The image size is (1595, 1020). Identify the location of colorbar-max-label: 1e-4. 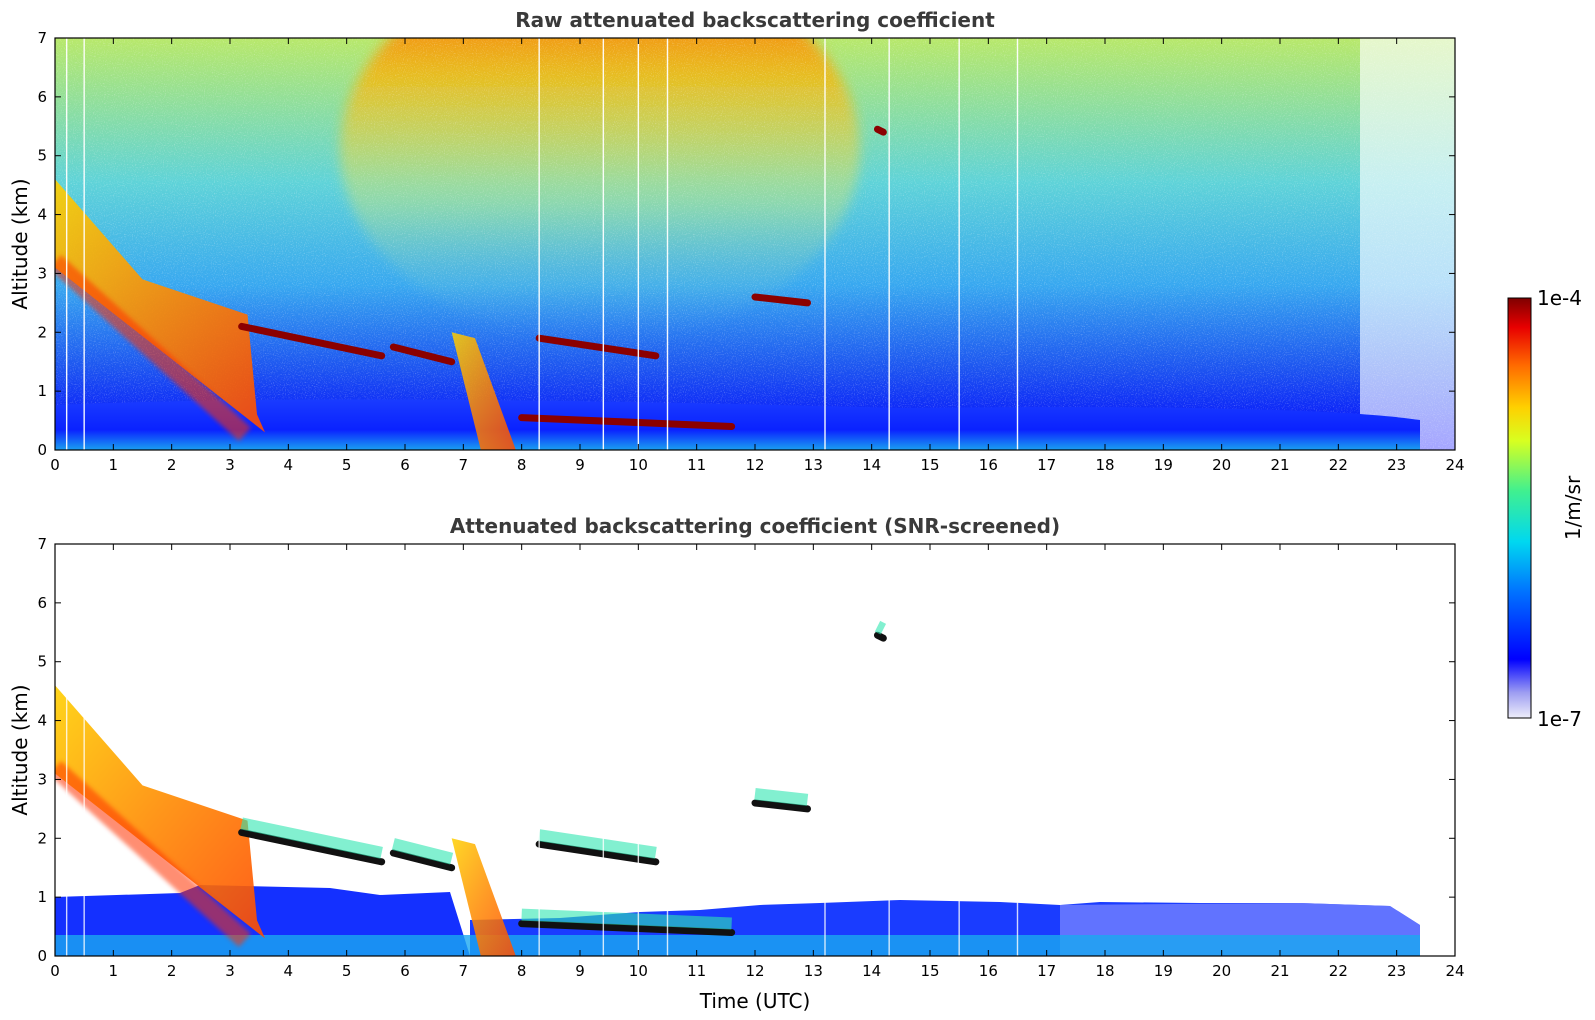
(1559, 298).